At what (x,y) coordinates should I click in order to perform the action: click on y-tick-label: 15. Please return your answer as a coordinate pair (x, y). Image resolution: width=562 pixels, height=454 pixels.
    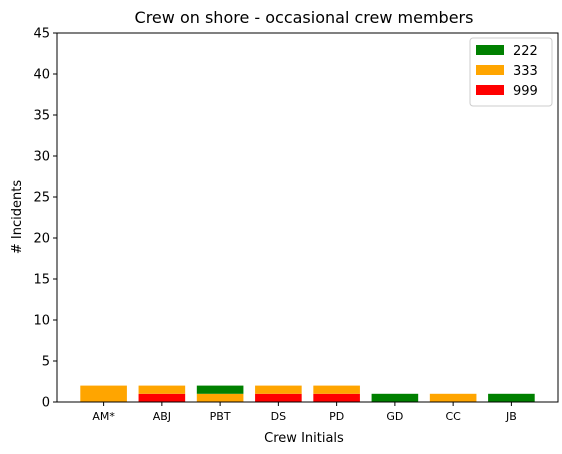
    Looking at the image, I should click on (41, 280).